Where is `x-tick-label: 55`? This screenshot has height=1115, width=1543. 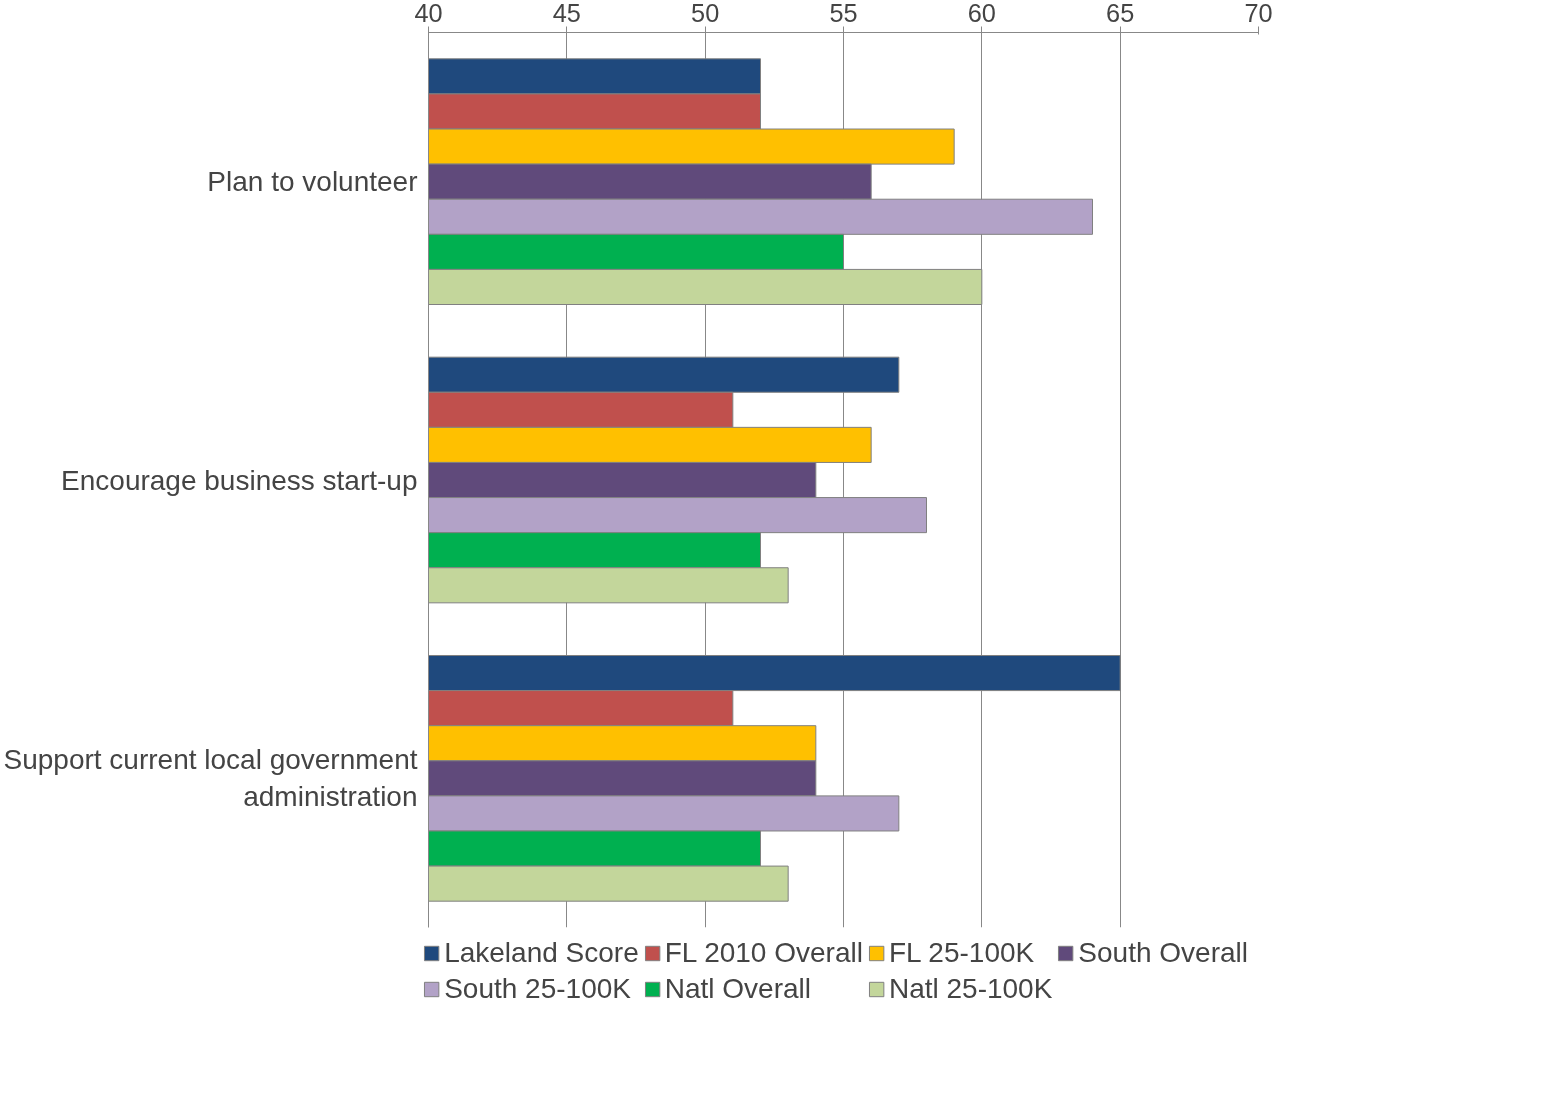 x-tick-label: 55 is located at coordinates (843, 13).